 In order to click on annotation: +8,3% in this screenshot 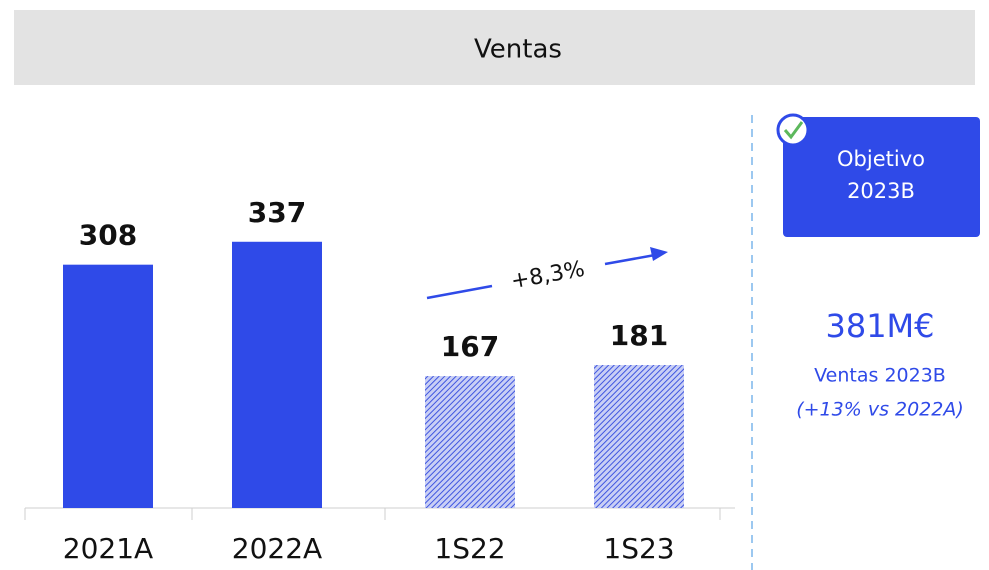, I will do `click(548, 276)`.